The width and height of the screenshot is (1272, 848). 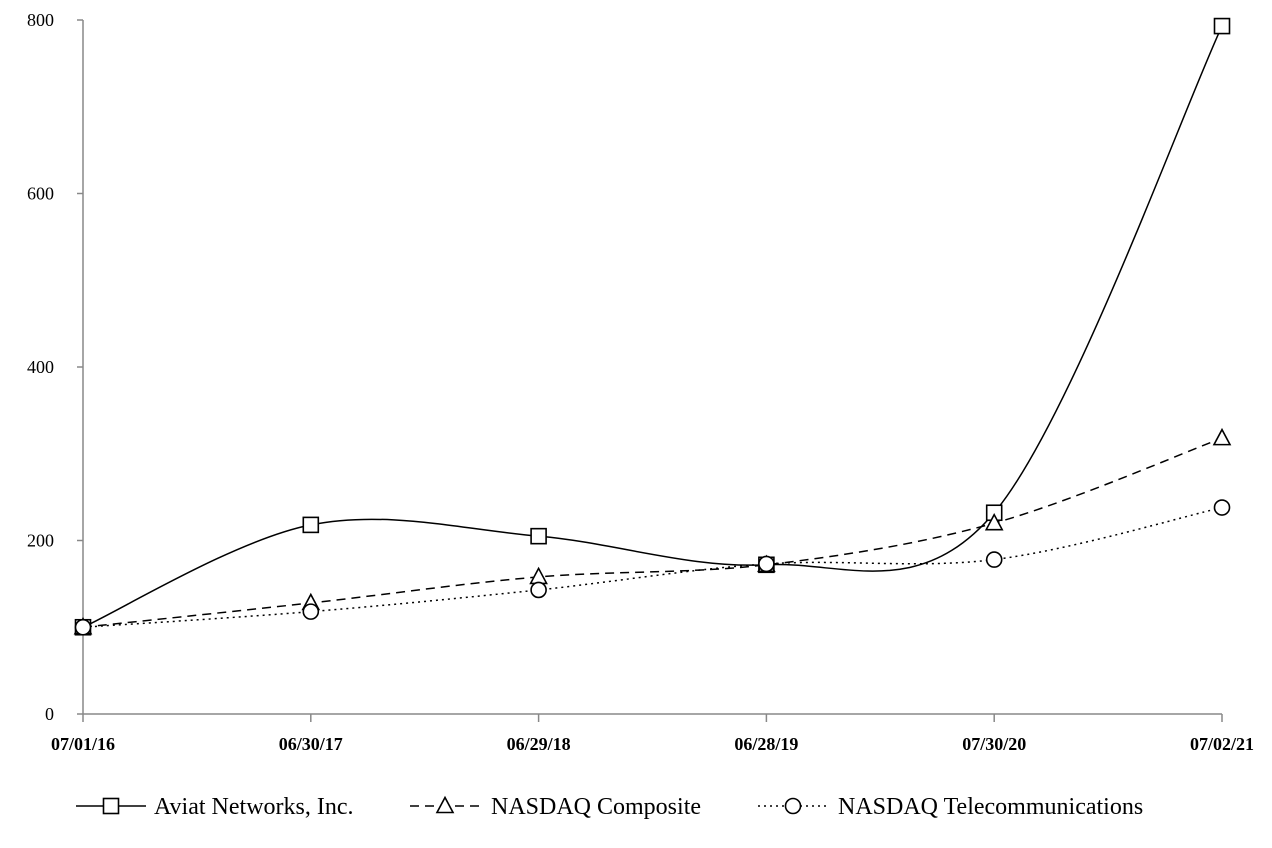 What do you see at coordinates (766, 744) in the screenshot?
I see `x-tick-label: 06/28/19` at bounding box center [766, 744].